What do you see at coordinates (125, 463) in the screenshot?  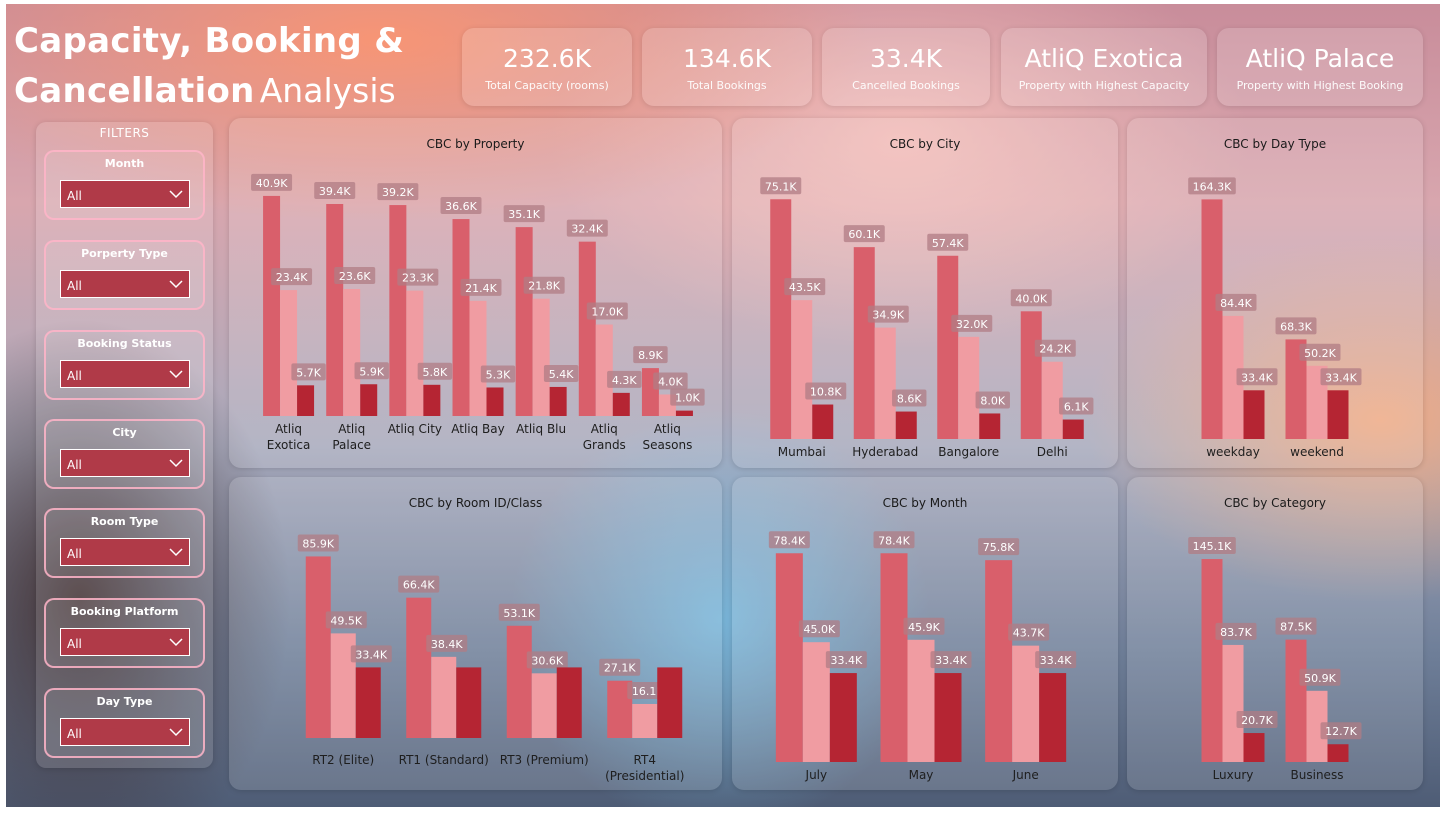 I see `city-dropdown: All` at bounding box center [125, 463].